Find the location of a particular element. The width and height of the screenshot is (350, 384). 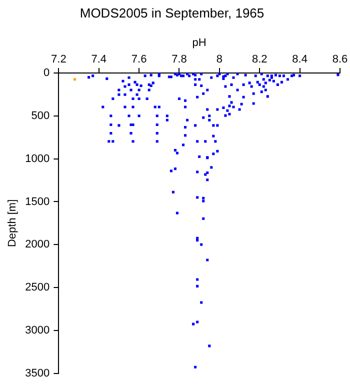

chart-title: MODS2005 in September, 1965 is located at coordinates (172, 12).